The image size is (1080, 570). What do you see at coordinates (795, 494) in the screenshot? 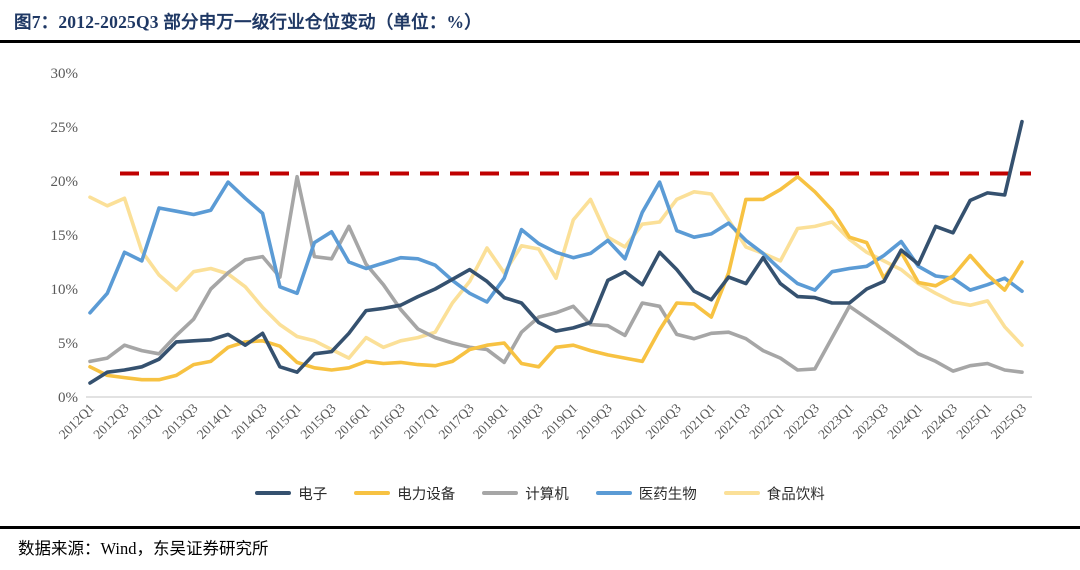
I see `legend-label: 食品饮料` at bounding box center [795, 494].